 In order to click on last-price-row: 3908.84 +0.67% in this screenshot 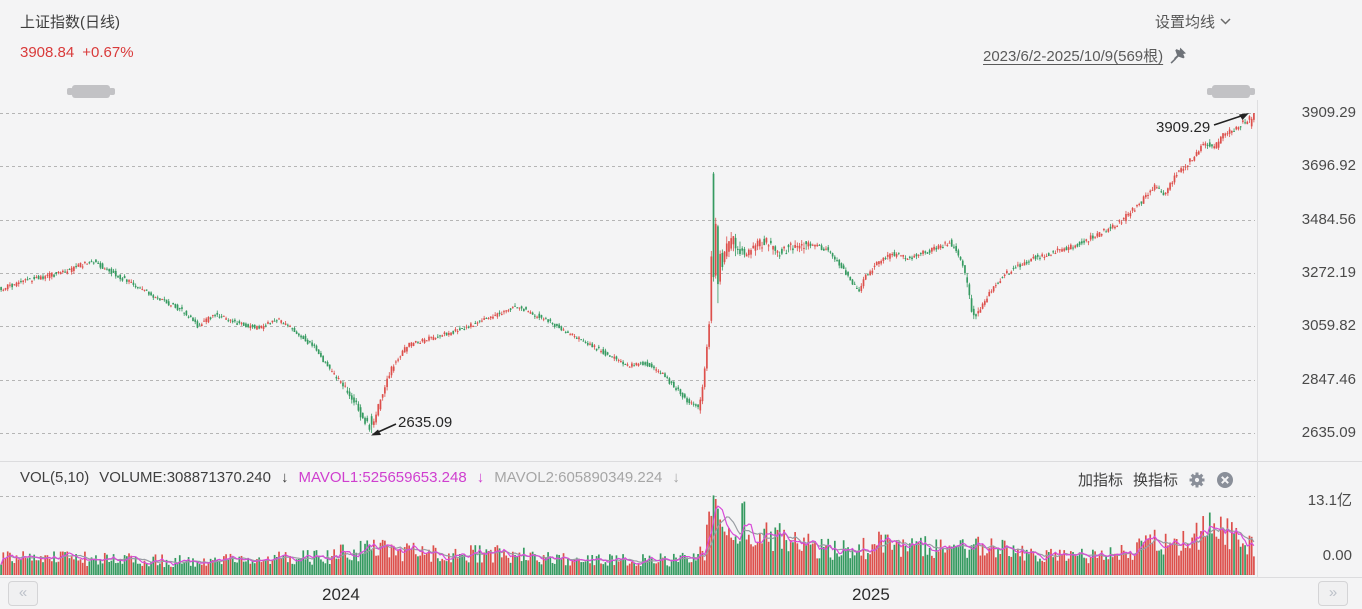, I will do `click(77, 52)`.